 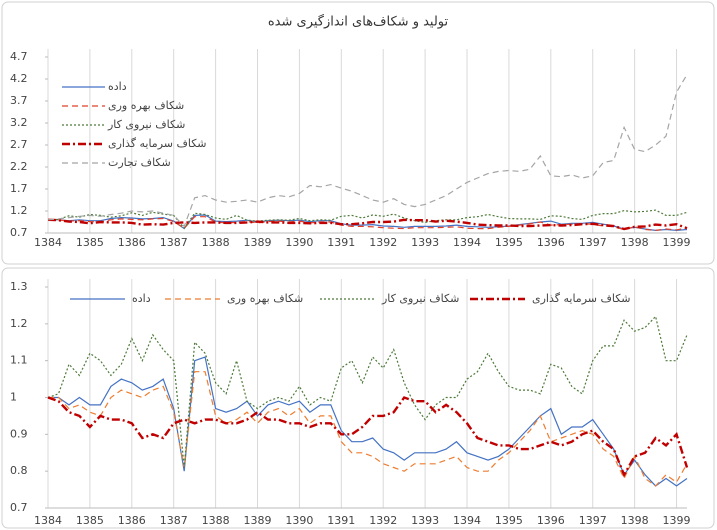 I want to click on y-tick-label: 3.2, so click(x=19, y=122).